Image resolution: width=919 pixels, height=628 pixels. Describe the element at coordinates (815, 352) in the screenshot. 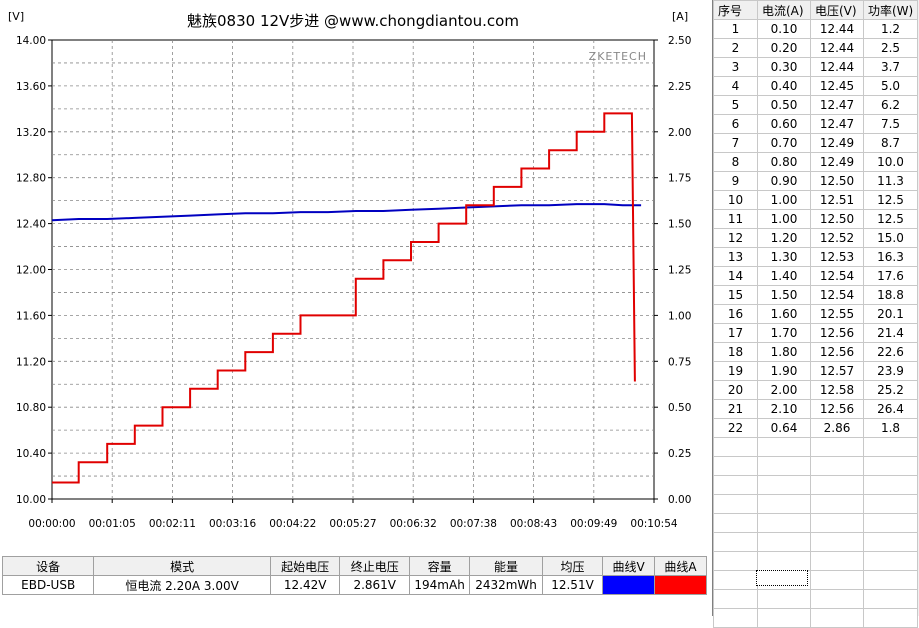

I see `steps-row: 18 1.80 12.56 22.6` at that location.